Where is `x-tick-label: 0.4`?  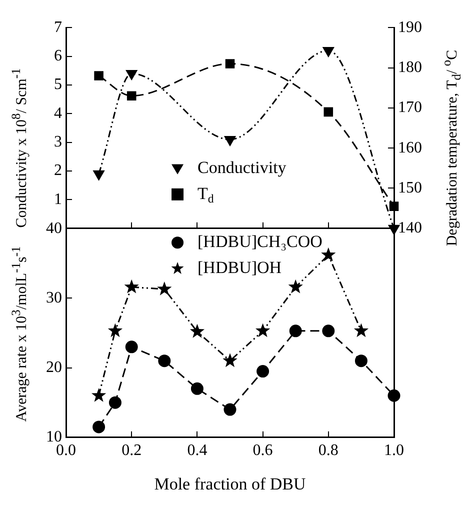 x-tick-label: 0.4 is located at coordinates (197, 451).